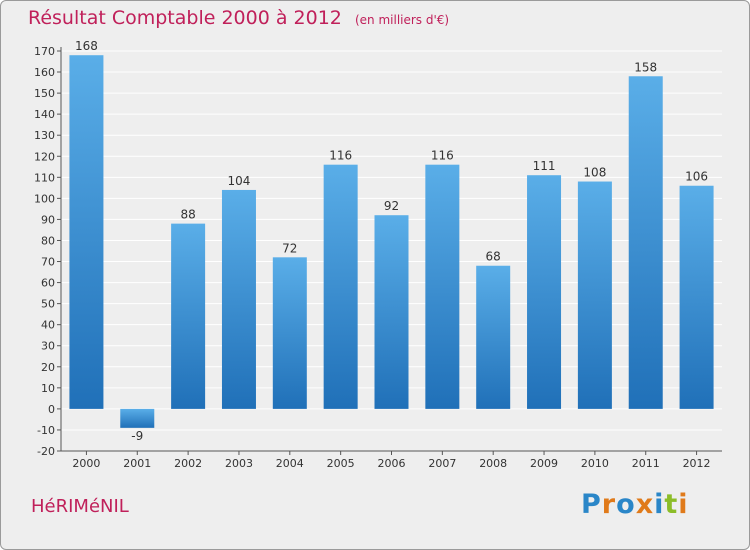 This screenshot has width=750, height=550. Describe the element at coordinates (185, 18) in the screenshot. I see `chart-title: Résultat Comptable 2000 à 2012` at that location.